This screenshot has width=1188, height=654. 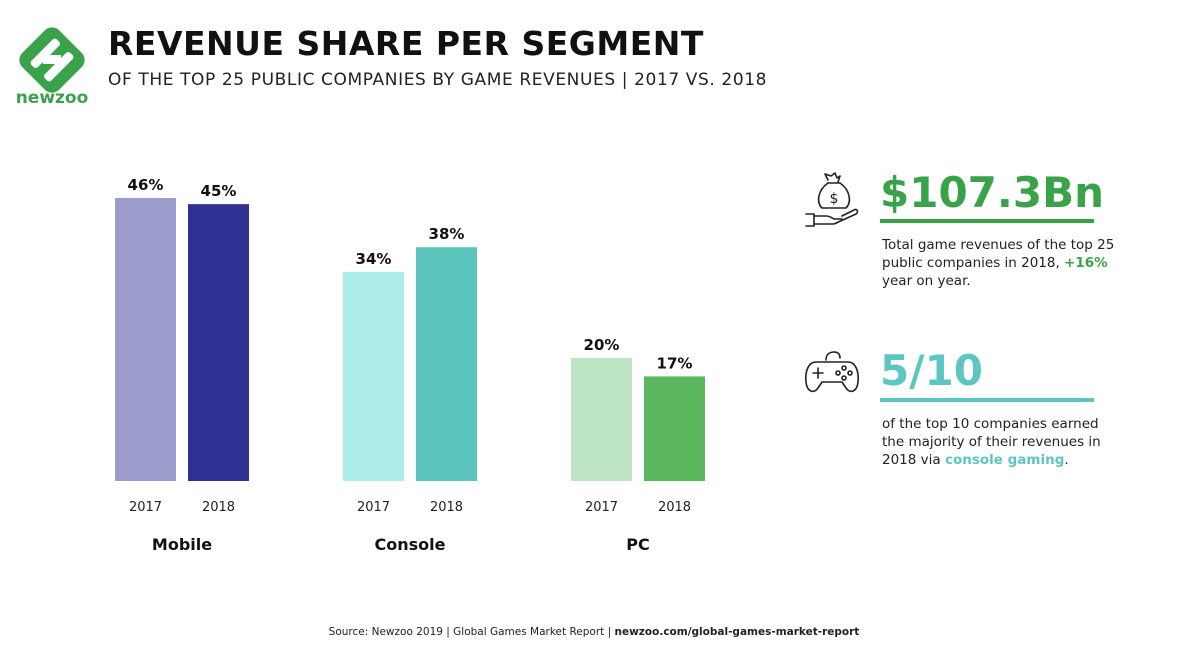 I want to click on data-label-mobile-2018: 45%, so click(x=219, y=191).